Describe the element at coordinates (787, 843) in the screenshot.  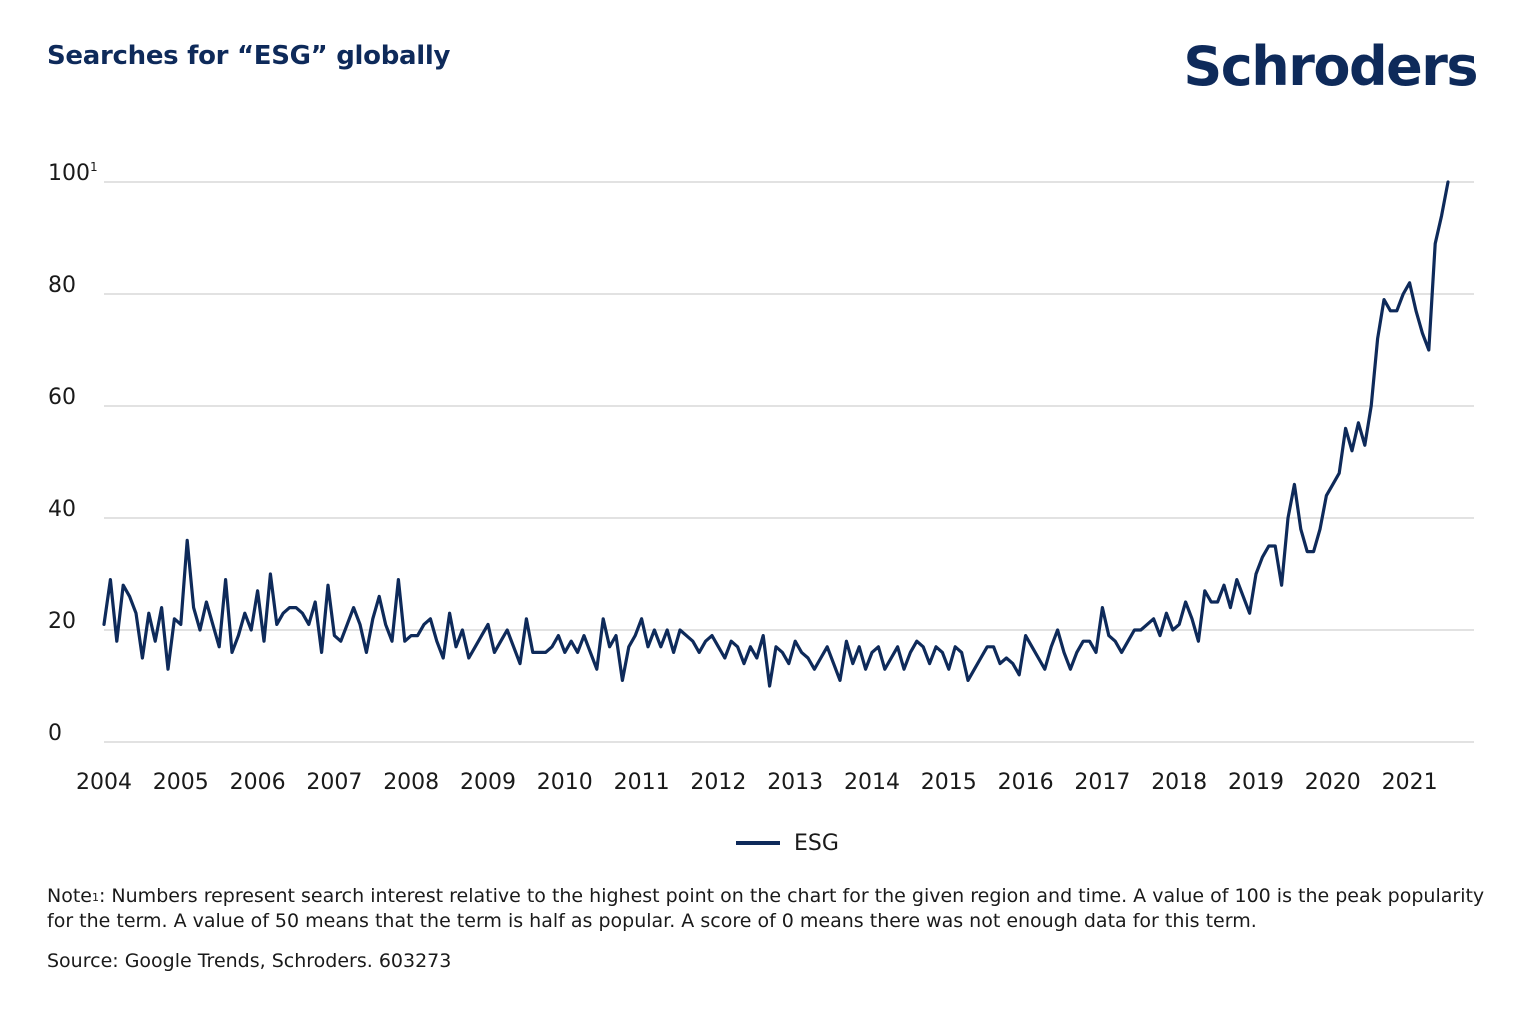
I see `legend: ESG` at that location.